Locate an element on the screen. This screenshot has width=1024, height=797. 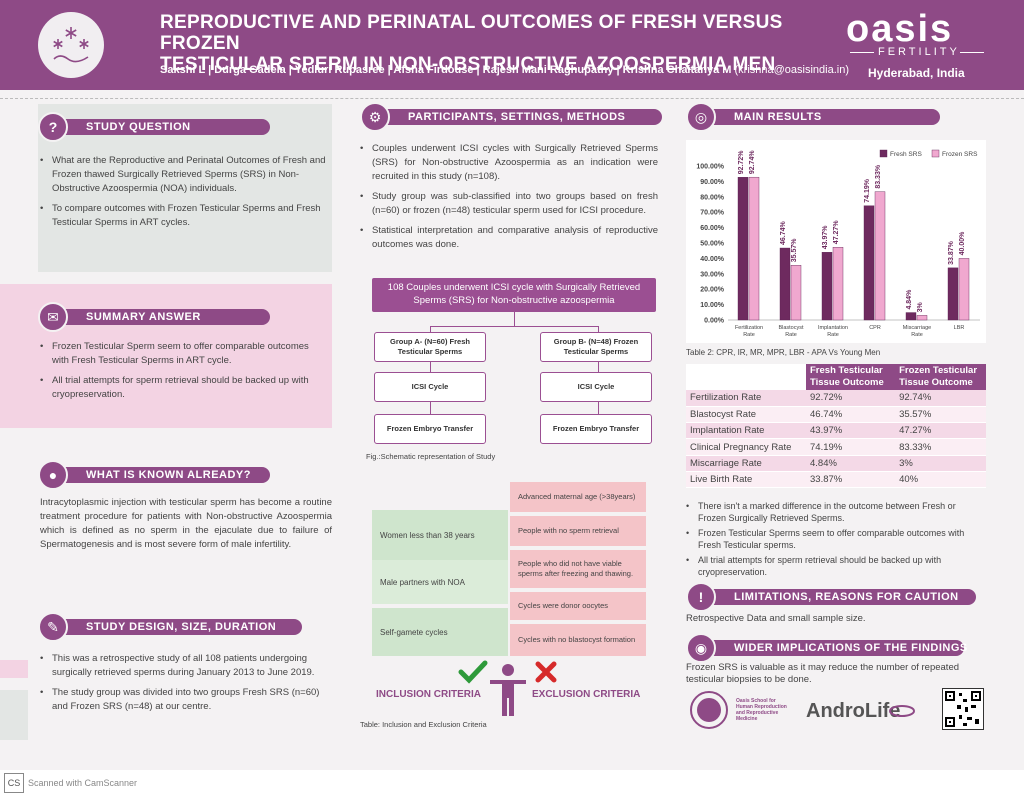
data-label: 35.57% is located at coordinates (794, 250).